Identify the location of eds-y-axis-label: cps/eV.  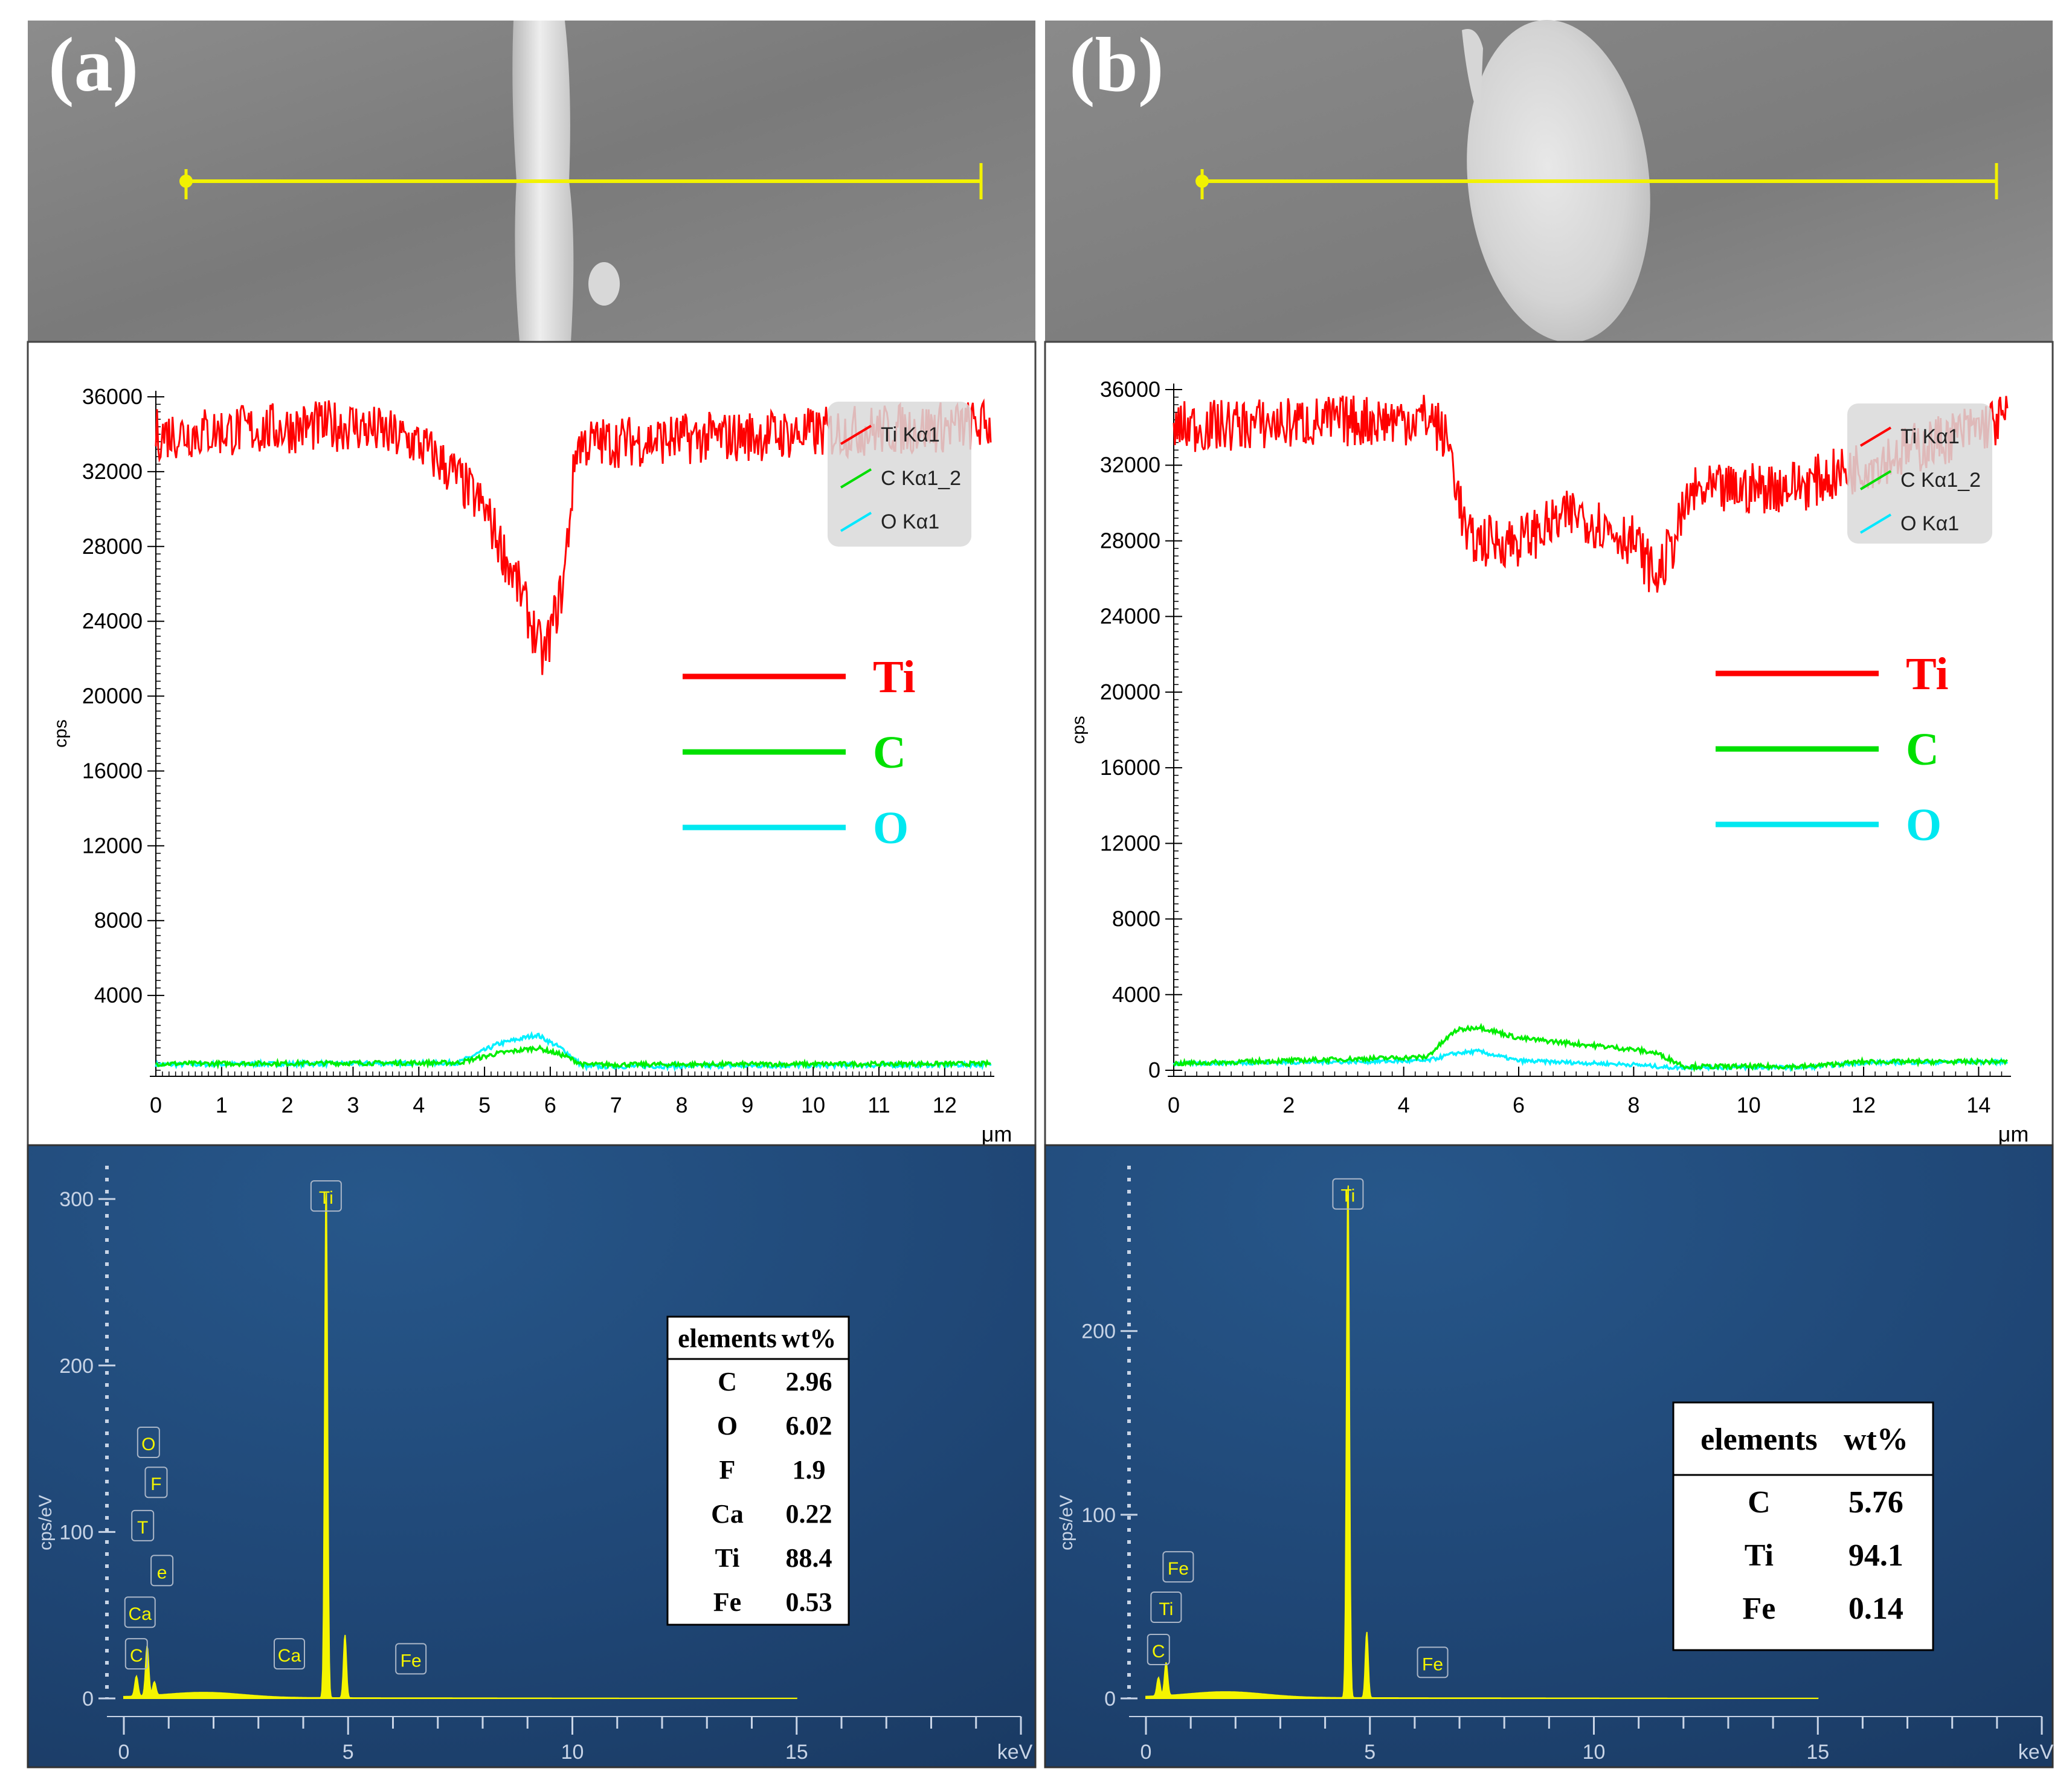
(46, 1522).